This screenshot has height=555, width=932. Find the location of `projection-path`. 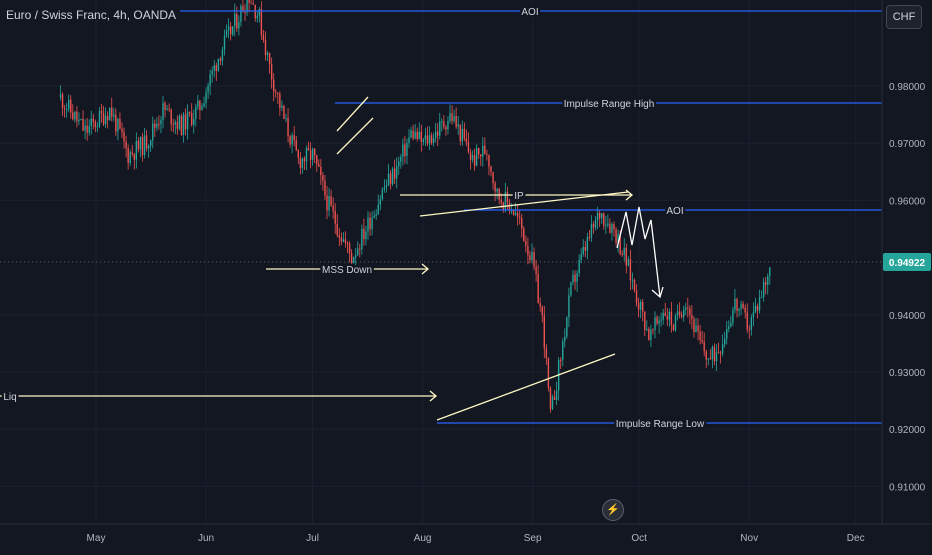

projection-path is located at coordinates (638, 252).